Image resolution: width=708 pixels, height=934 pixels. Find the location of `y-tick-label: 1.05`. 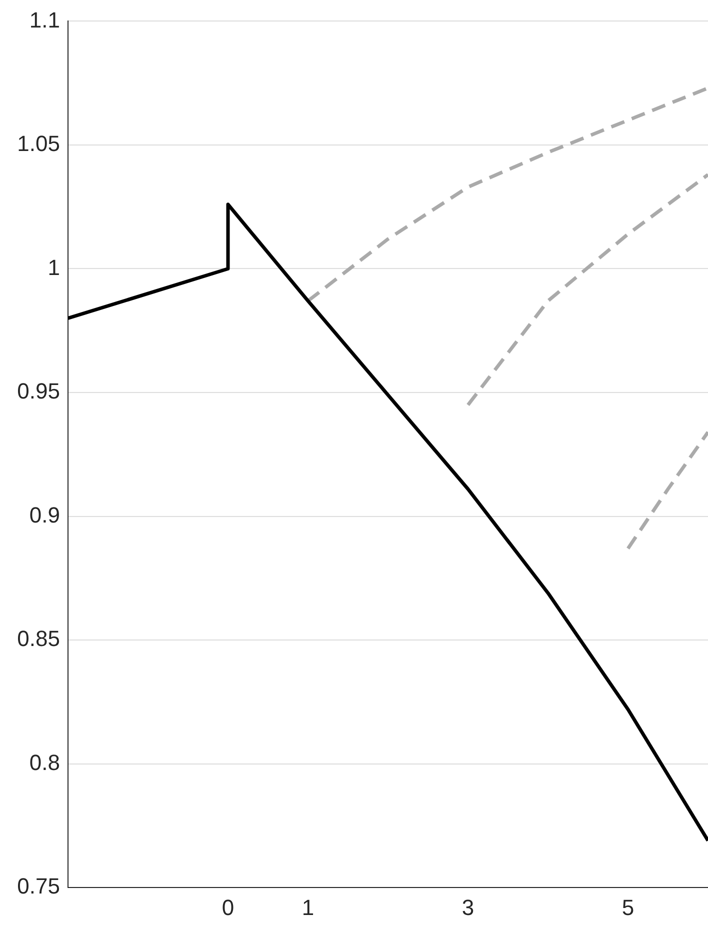

y-tick-label: 1.05 is located at coordinates (38, 143).